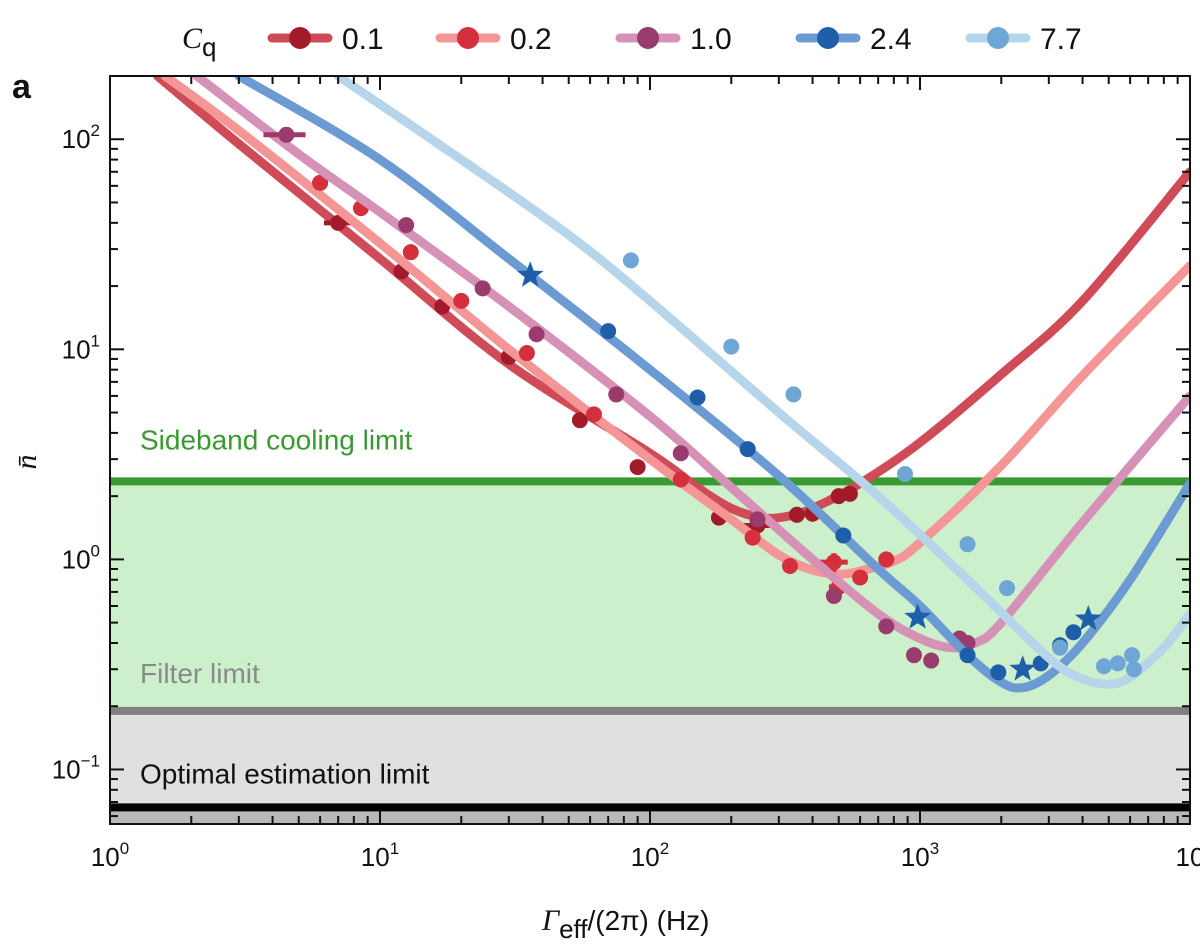 The image size is (1200, 948). What do you see at coordinates (1061, 39) in the screenshot?
I see `legend-label: 7.7` at bounding box center [1061, 39].